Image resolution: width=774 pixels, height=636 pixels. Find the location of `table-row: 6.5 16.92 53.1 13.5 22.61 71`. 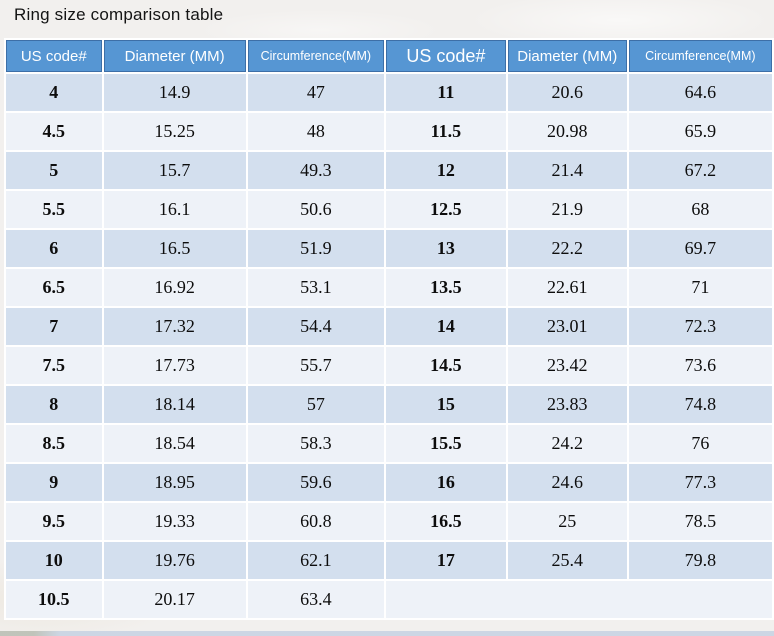

table-row: 6.5 16.92 53.1 13.5 22.61 71 is located at coordinates (389, 287).